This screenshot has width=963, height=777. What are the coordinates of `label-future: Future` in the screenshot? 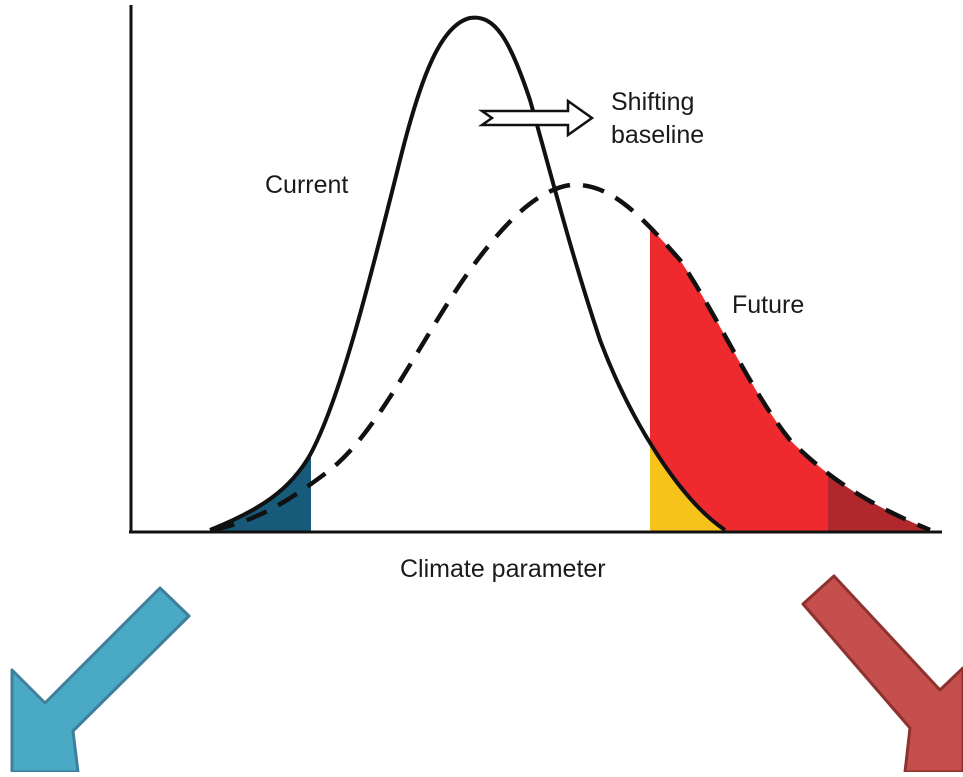 It's located at (768, 305).